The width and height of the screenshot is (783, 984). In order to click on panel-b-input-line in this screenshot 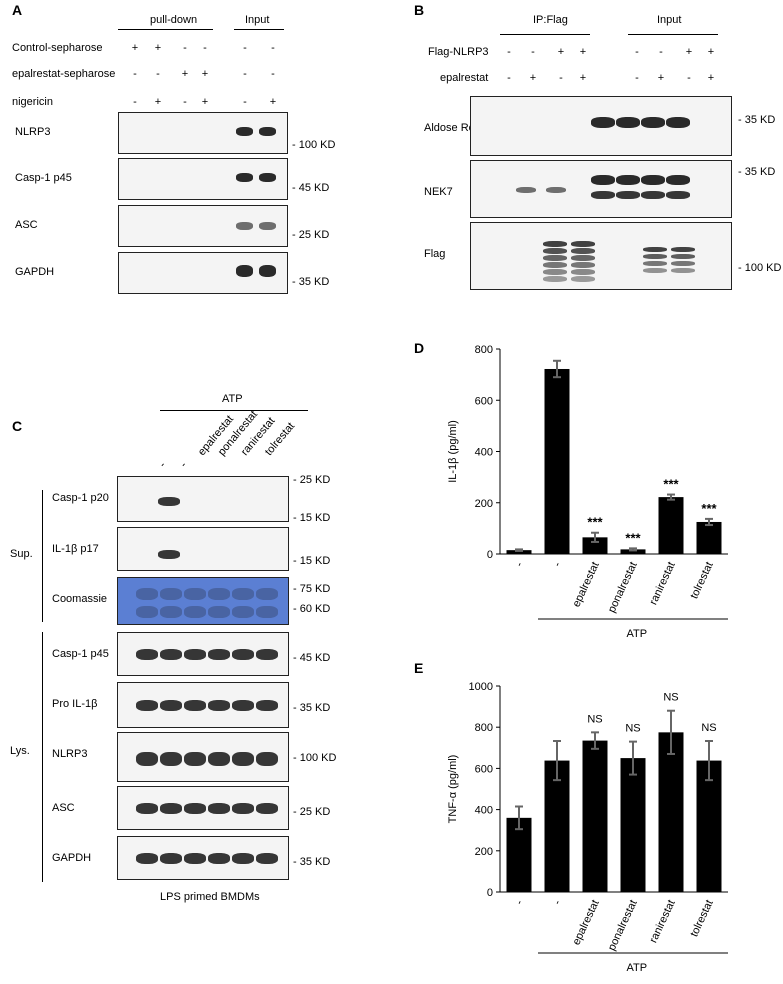, I will do `click(673, 34)`.